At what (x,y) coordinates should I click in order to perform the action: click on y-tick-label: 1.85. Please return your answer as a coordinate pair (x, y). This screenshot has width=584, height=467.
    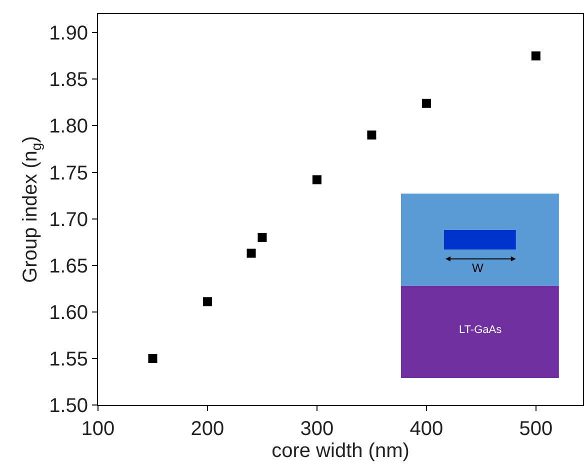
    Looking at the image, I should click on (68, 80).